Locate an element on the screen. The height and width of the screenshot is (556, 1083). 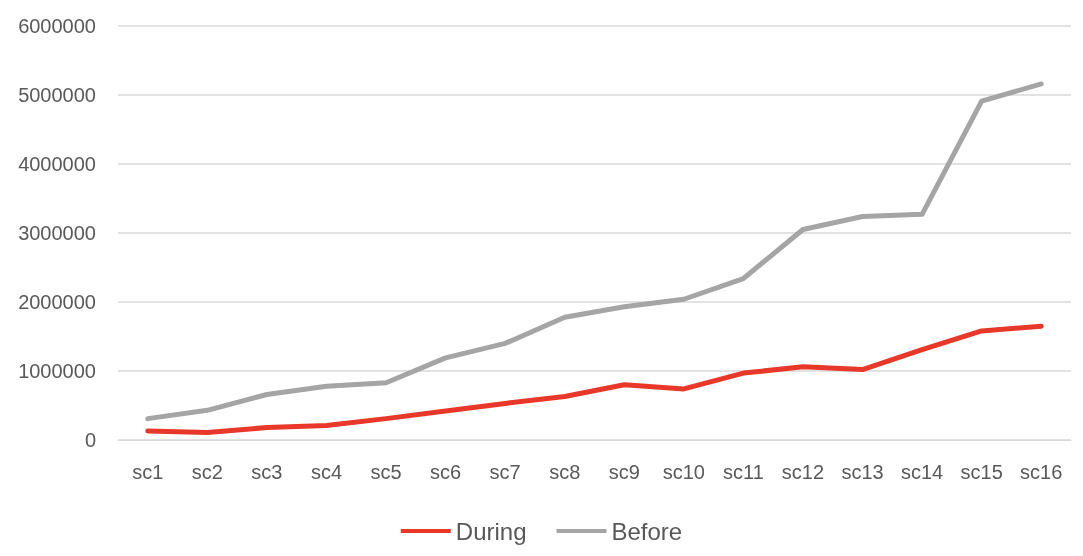
x-tick-label: sc2 is located at coordinates (207, 472).